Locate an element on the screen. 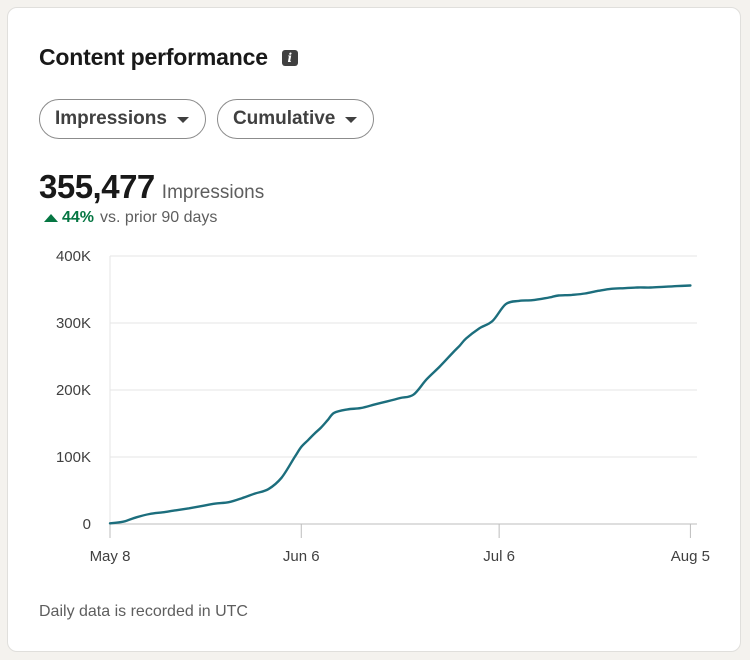  info-icon: i is located at coordinates (289, 57).